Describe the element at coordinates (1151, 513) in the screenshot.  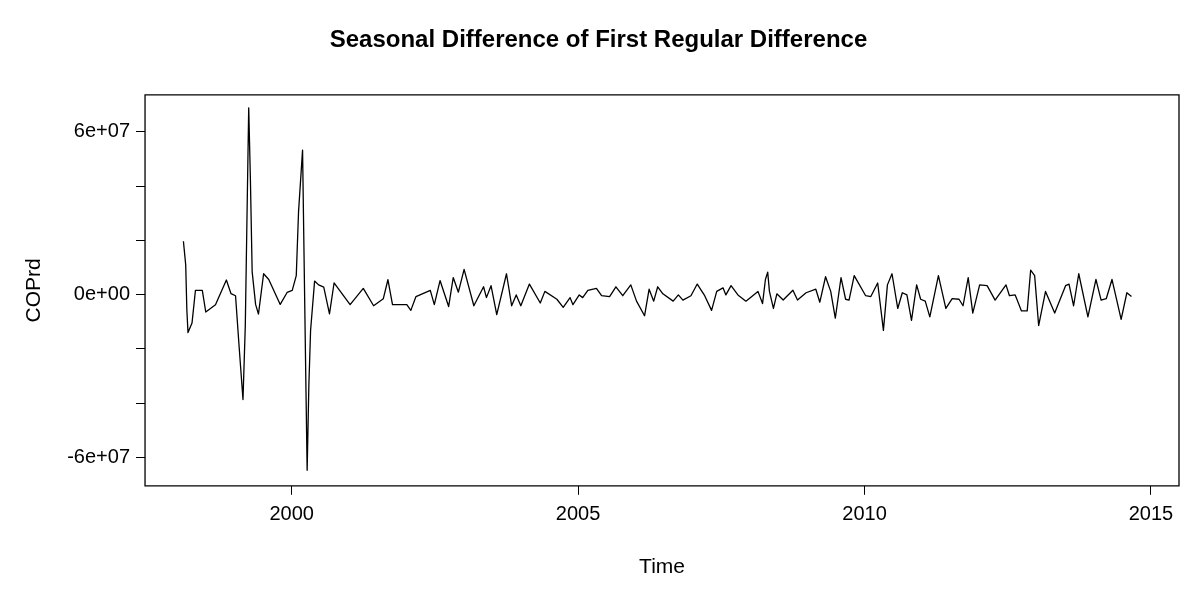
I see `x-tick-label: 2015` at that location.